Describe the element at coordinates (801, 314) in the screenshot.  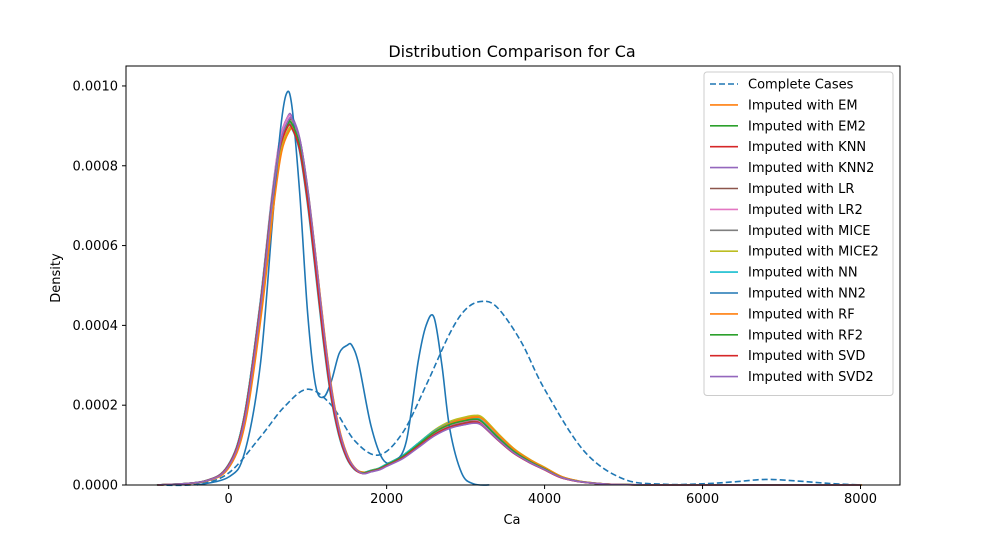
I see `legend-label: Imputed with RF` at that location.